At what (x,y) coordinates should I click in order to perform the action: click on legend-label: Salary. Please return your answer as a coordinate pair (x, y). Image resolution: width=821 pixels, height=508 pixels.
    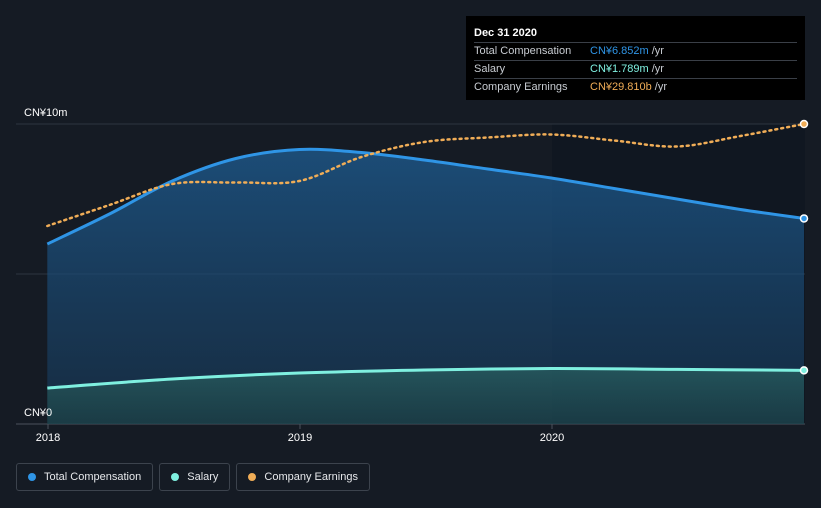
    Looking at the image, I should click on (203, 477).